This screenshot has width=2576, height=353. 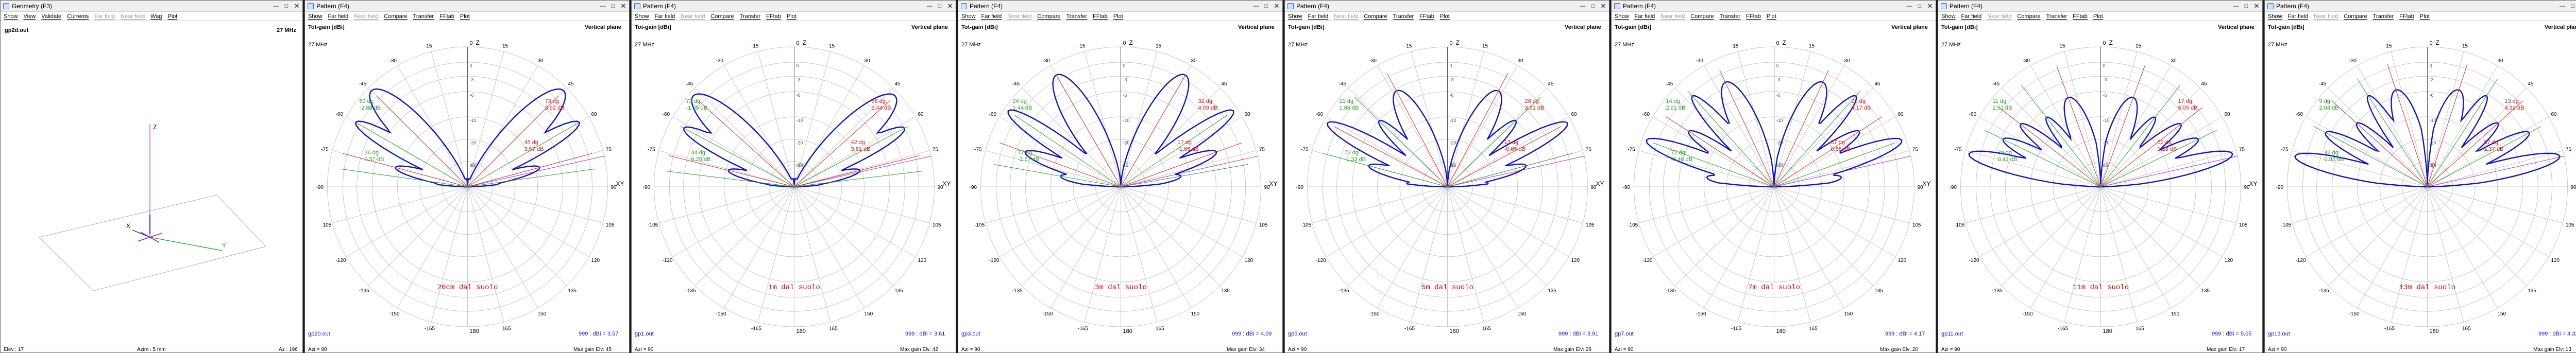 I want to click on menu-item-currents: Currents, so click(x=78, y=17).